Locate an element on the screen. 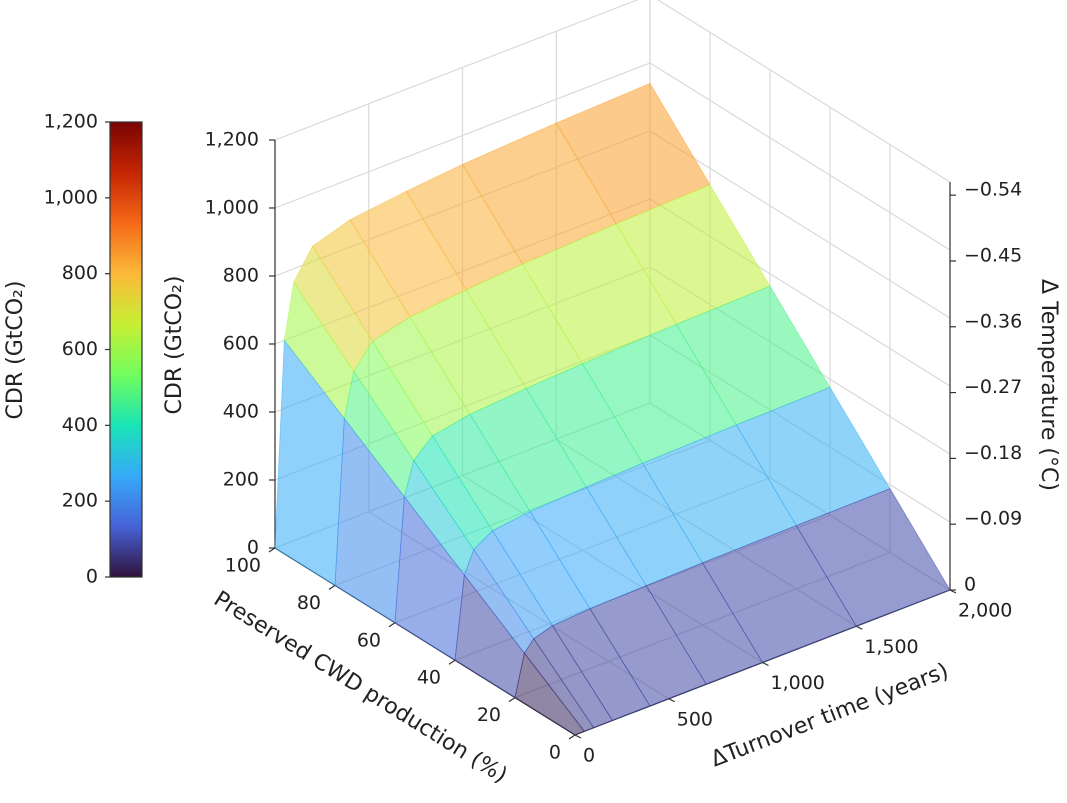  surface-cell is located at coordinates (550, 694).